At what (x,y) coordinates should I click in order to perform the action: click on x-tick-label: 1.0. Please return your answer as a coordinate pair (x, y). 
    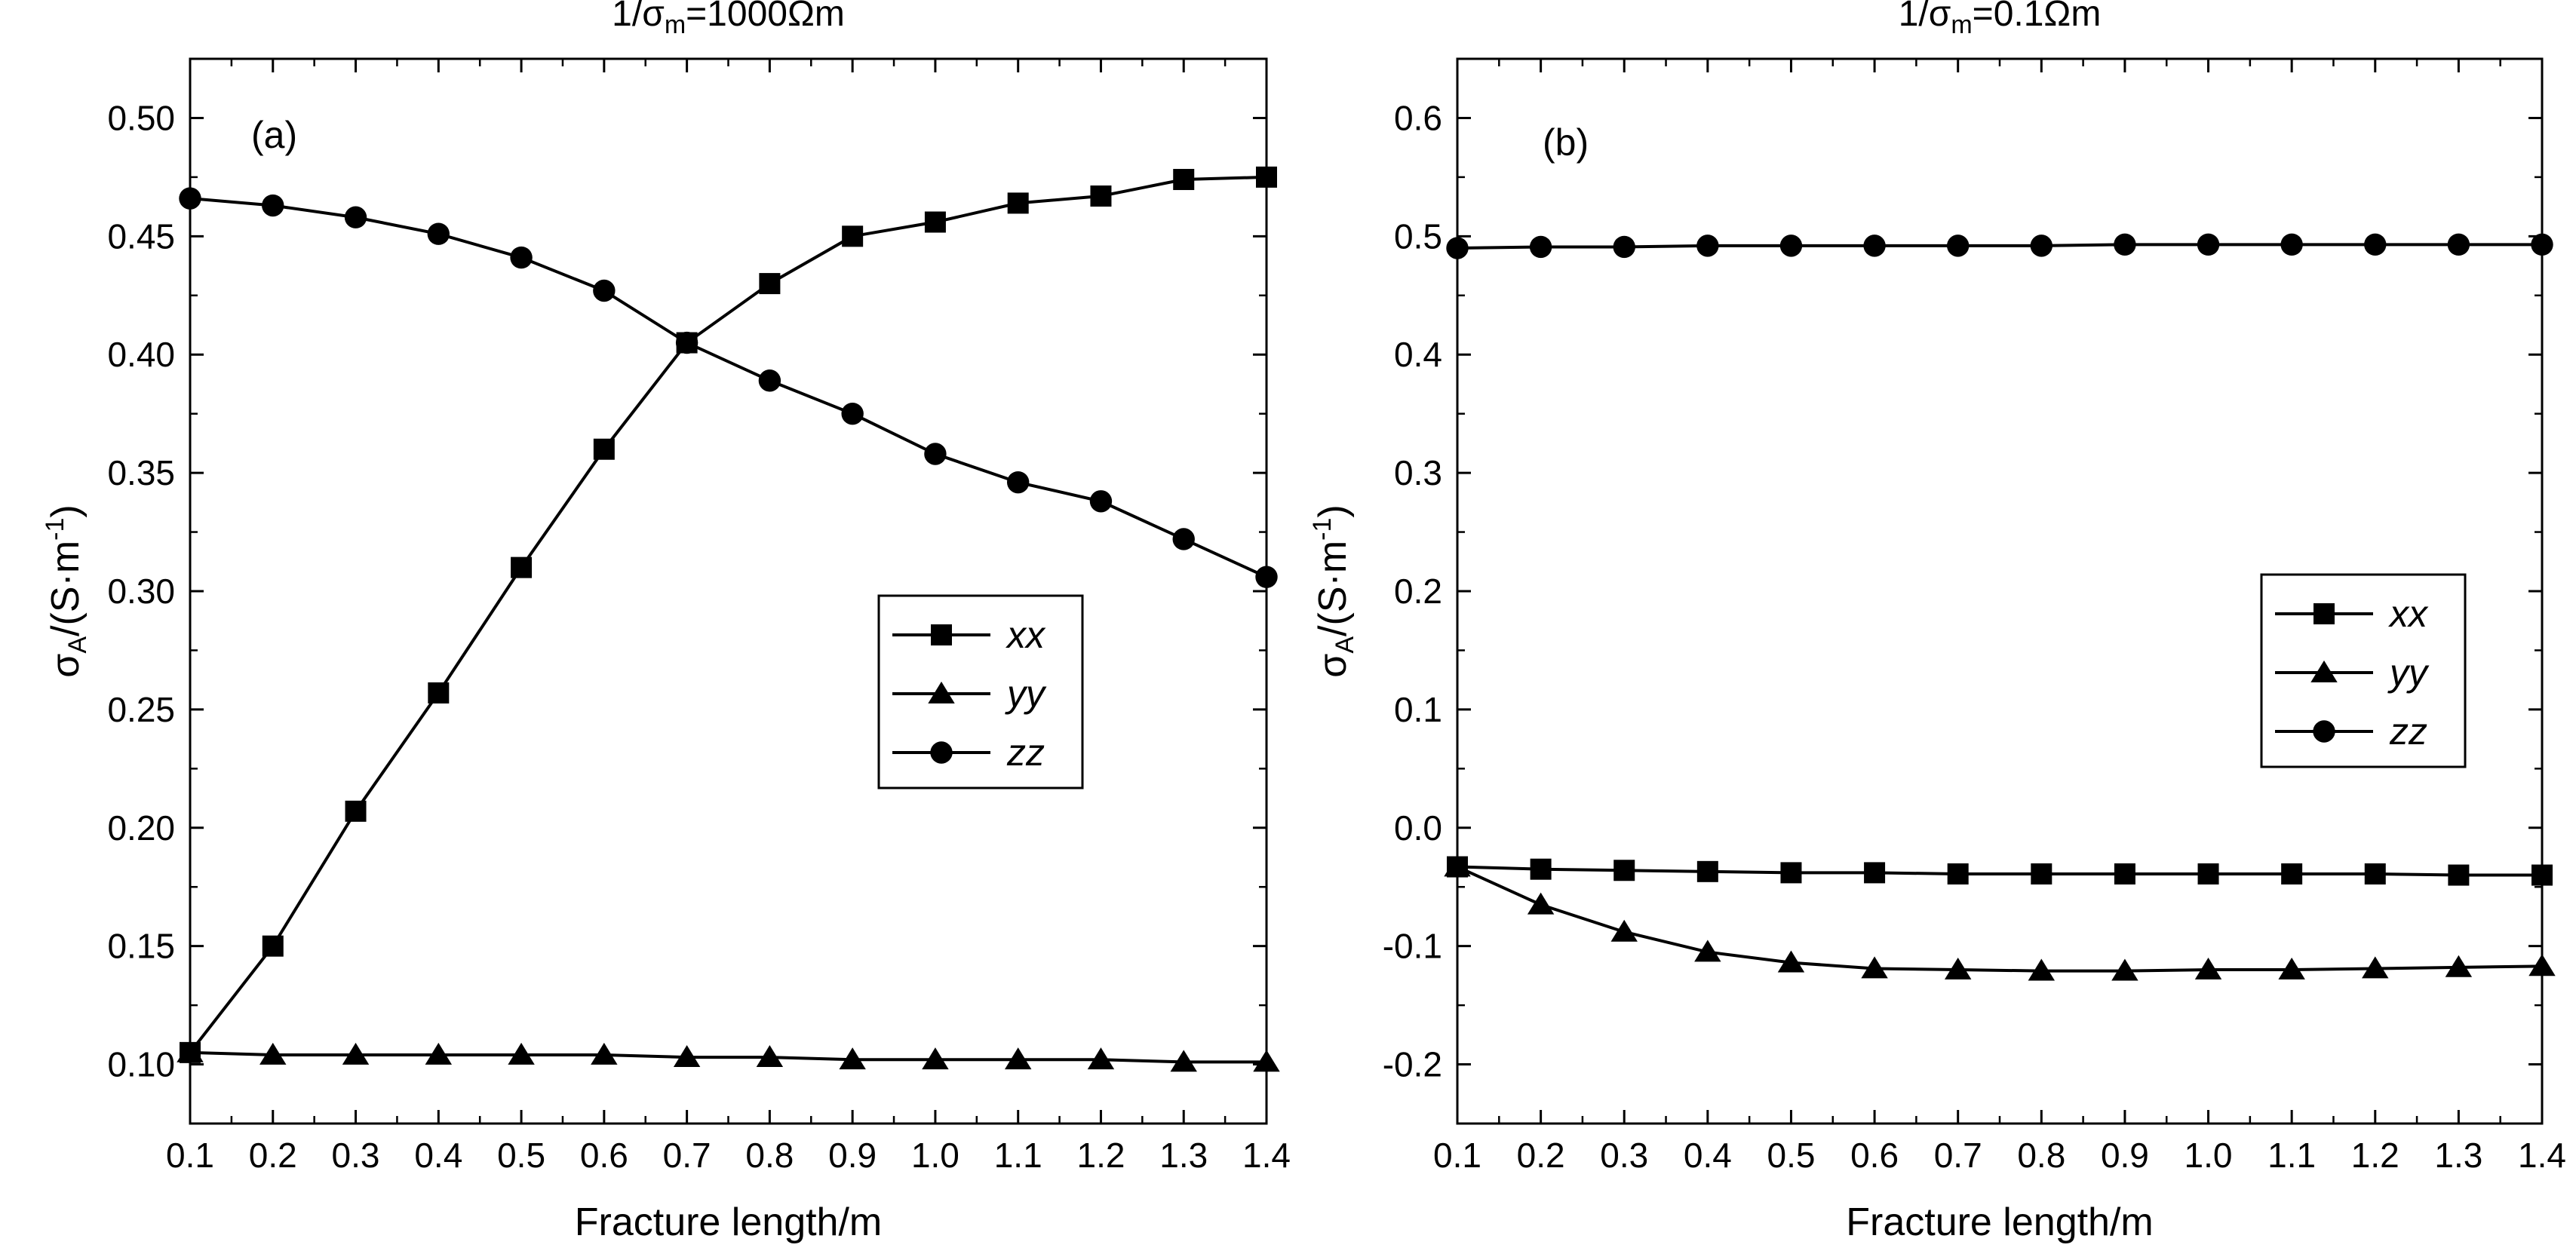
    Looking at the image, I should click on (935, 1155).